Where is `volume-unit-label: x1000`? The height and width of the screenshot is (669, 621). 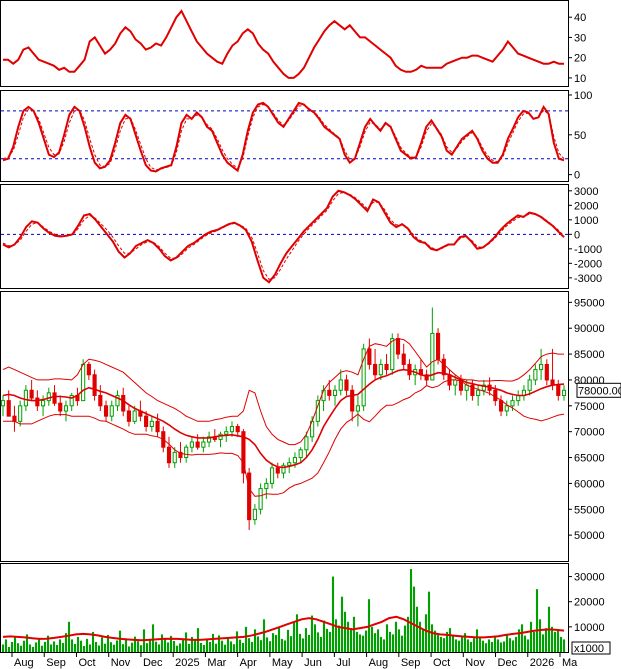
volume-unit-label: x1000 is located at coordinates (589, 649).